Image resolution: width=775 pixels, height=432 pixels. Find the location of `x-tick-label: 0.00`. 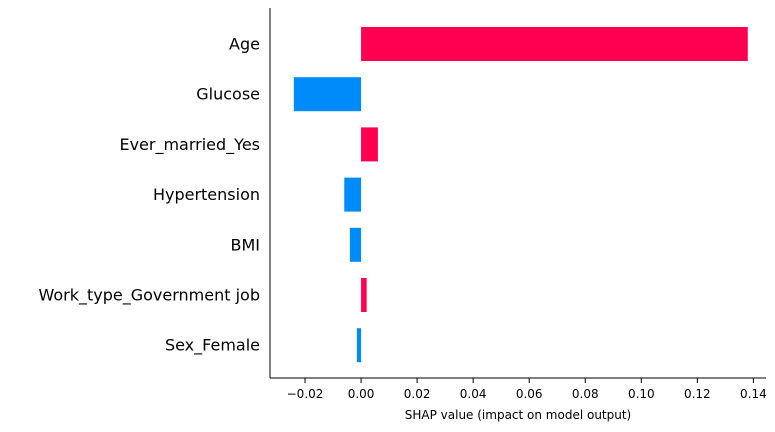

x-tick-label: 0.00 is located at coordinates (361, 394).